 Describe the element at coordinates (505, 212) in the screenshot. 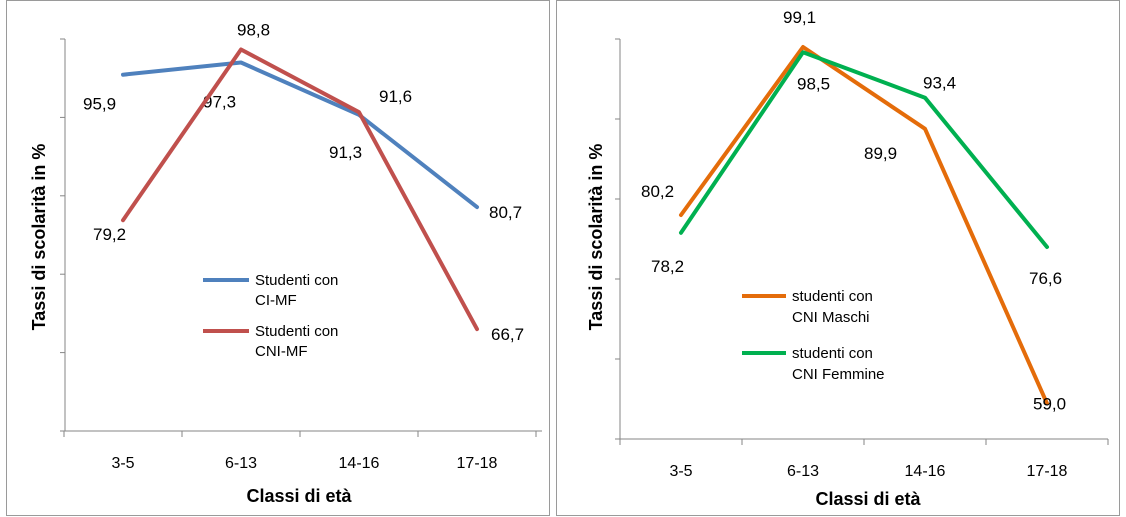

I see `data-label: 80,7` at that location.